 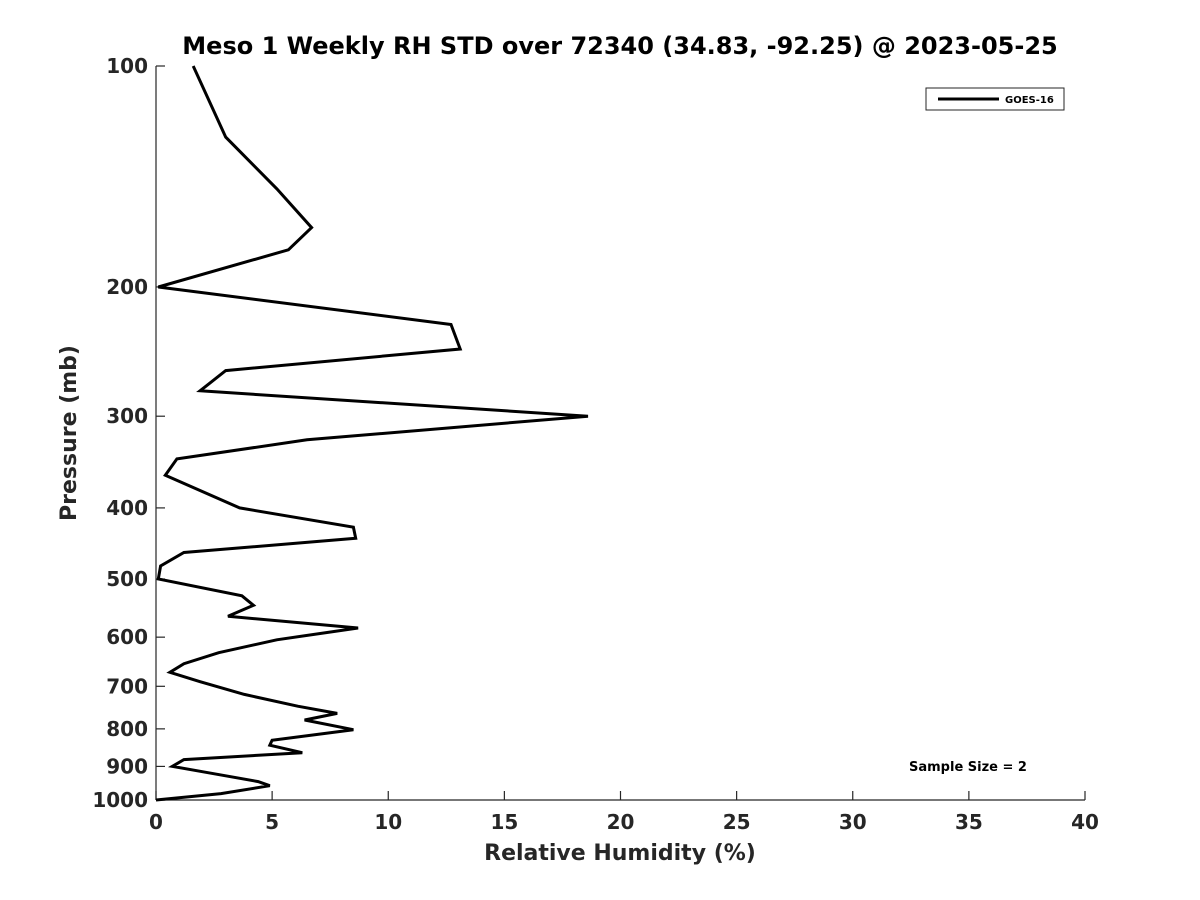 What do you see at coordinates (127, 766) in the screenshot?
I see `y-tick-label: 900` at bounding box center [127, 766].